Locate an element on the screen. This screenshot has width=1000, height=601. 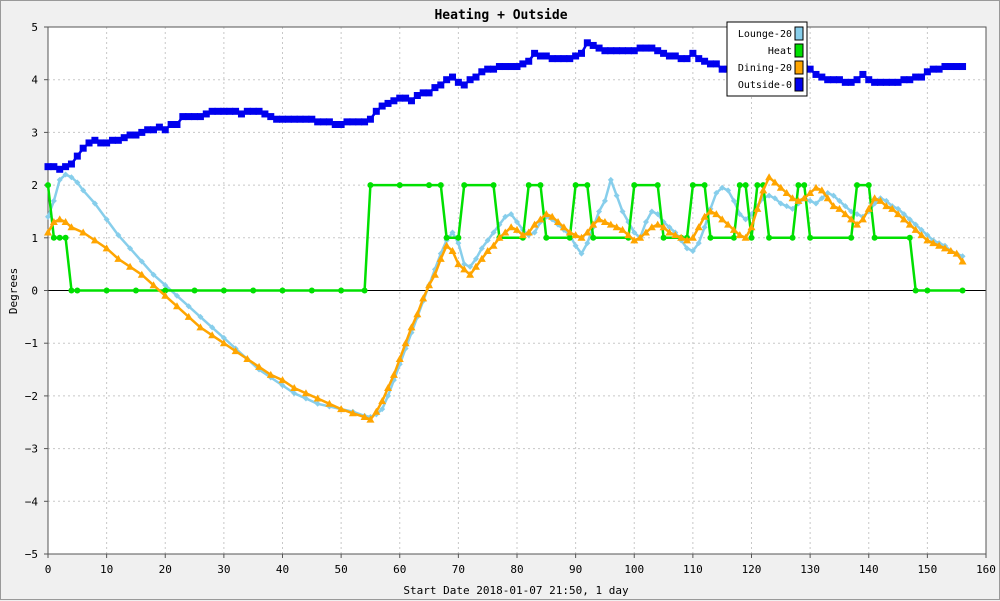
y-axis-label: Degrees is located at coordinates (13, 291).